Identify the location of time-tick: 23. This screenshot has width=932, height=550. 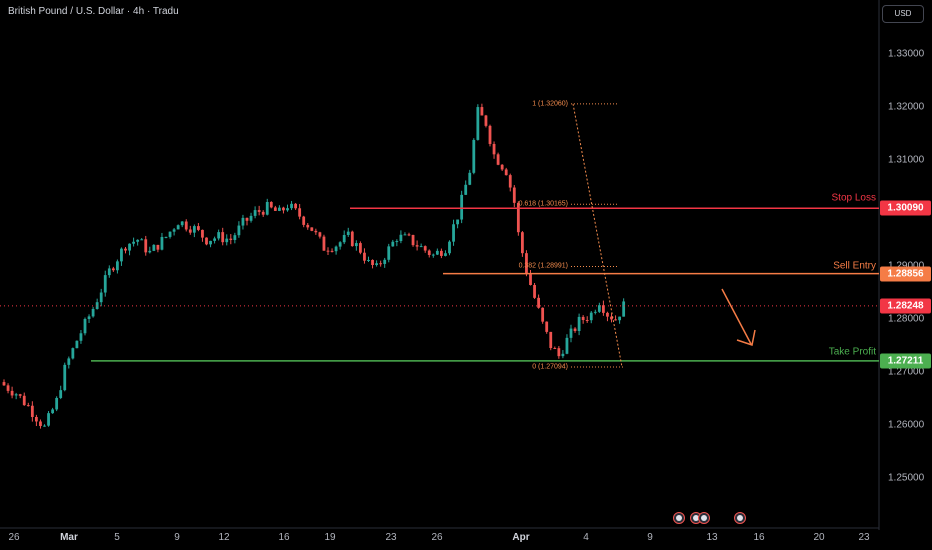
(864, 537).